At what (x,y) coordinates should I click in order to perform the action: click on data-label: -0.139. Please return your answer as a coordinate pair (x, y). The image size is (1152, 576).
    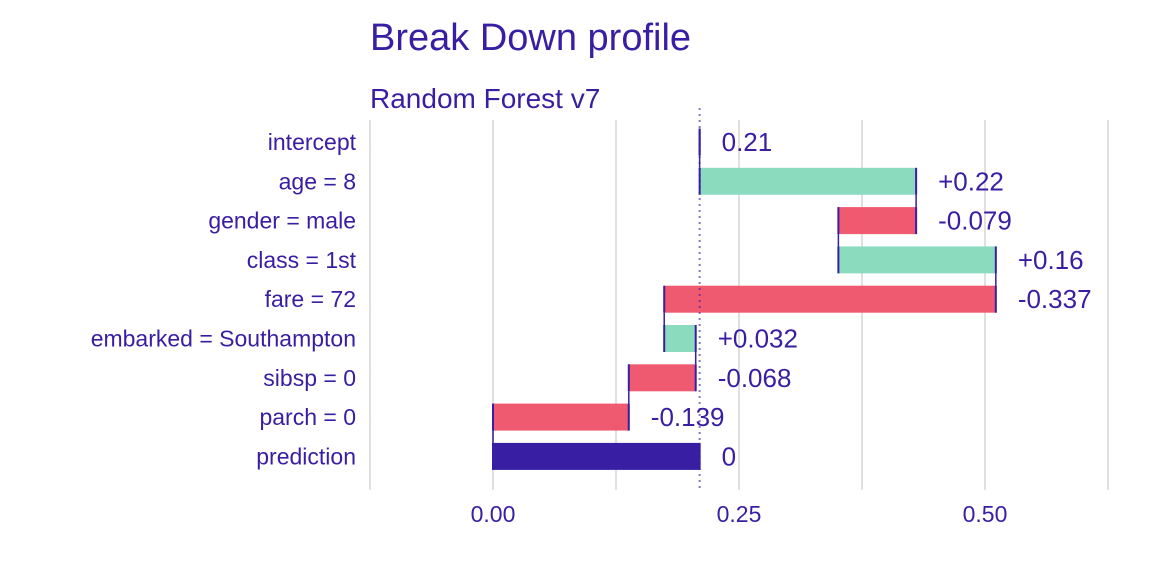
    Looking at the image, I should click on (688, 417).